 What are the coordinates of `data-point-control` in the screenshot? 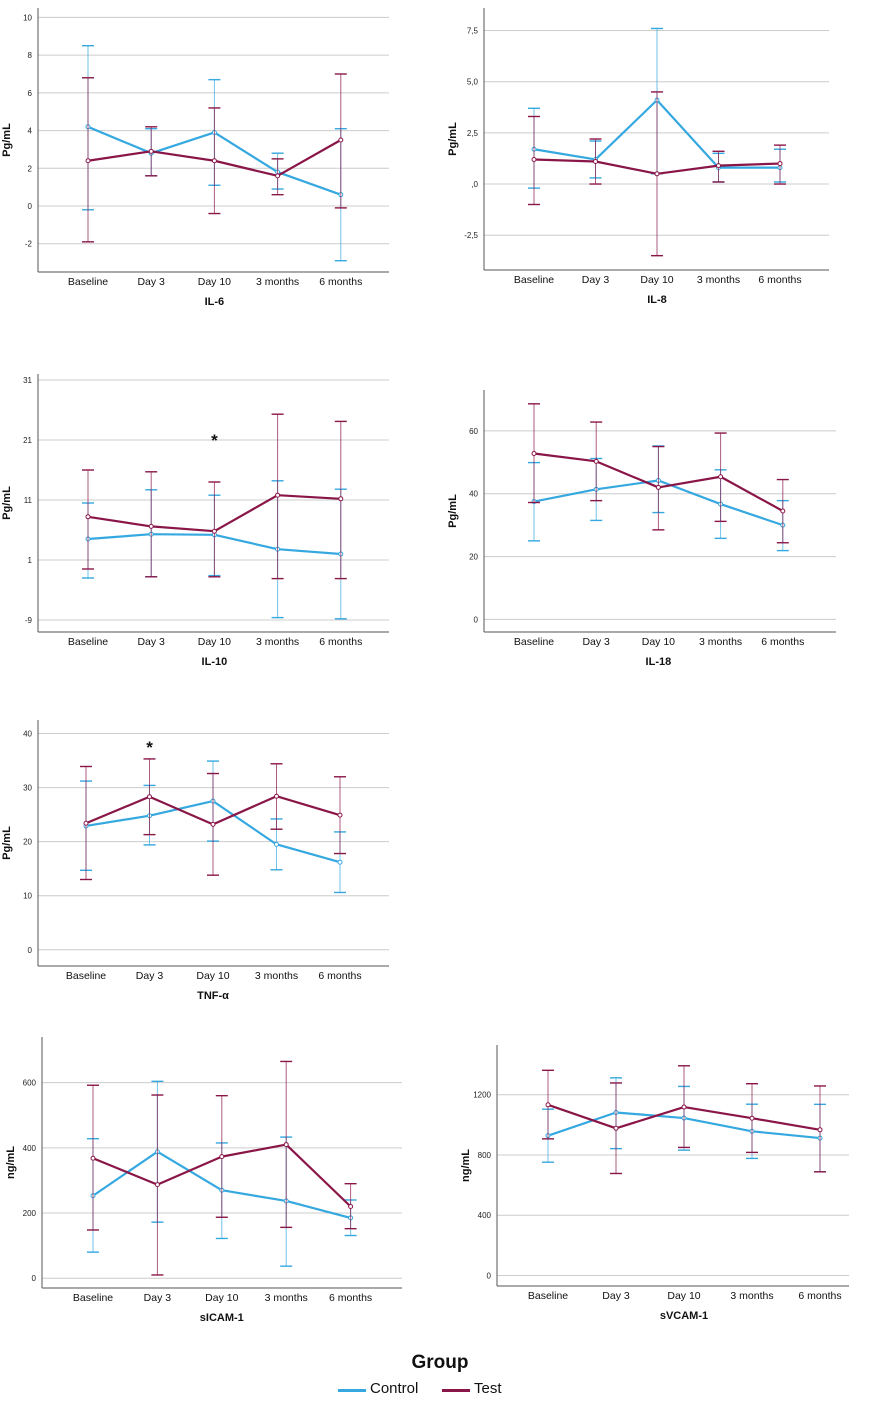 It's located at (276, 844).